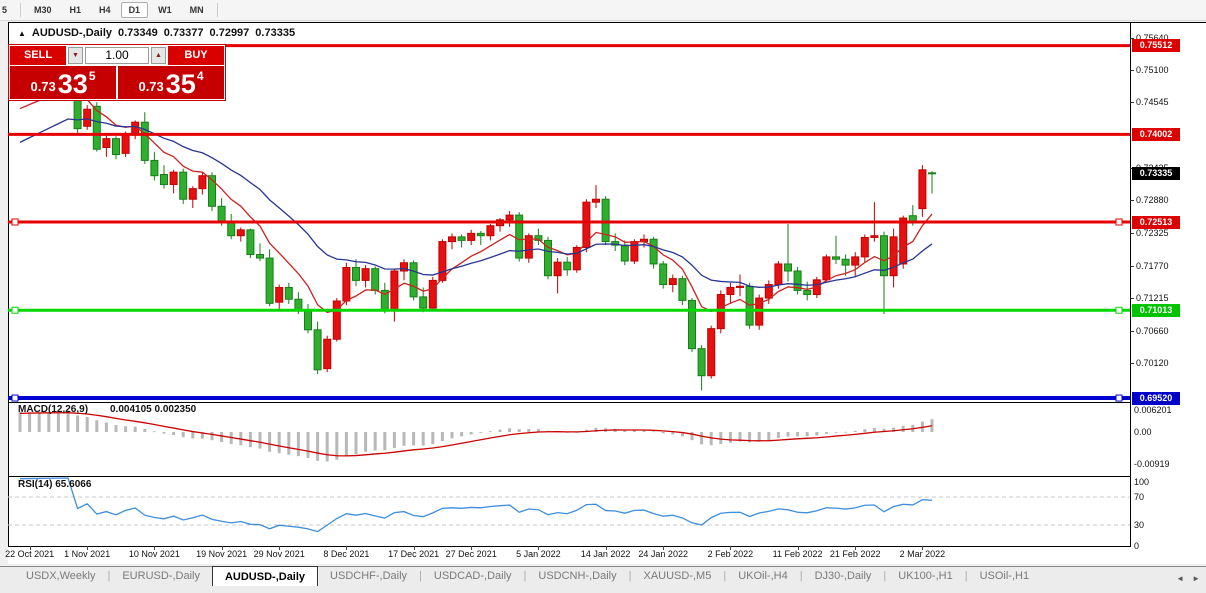  Describe the element at coordinates (105, 10) in the screenshot. I see `timeframe-button-h4: H4` at that location.